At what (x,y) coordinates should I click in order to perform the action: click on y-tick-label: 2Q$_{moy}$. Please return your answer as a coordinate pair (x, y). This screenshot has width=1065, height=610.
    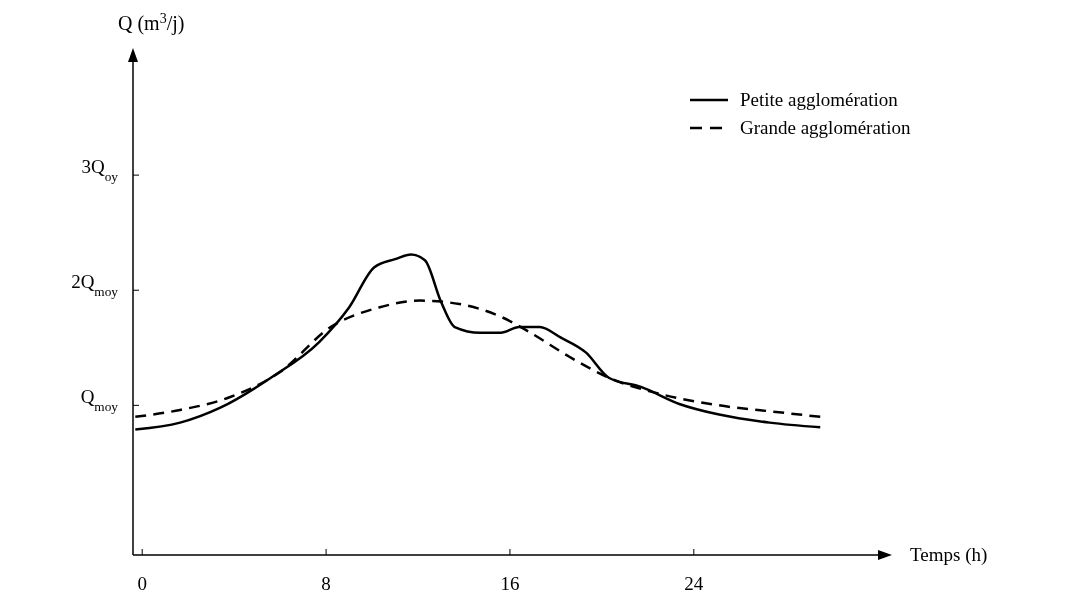
    Looking at the image, I should click on (95, 285).